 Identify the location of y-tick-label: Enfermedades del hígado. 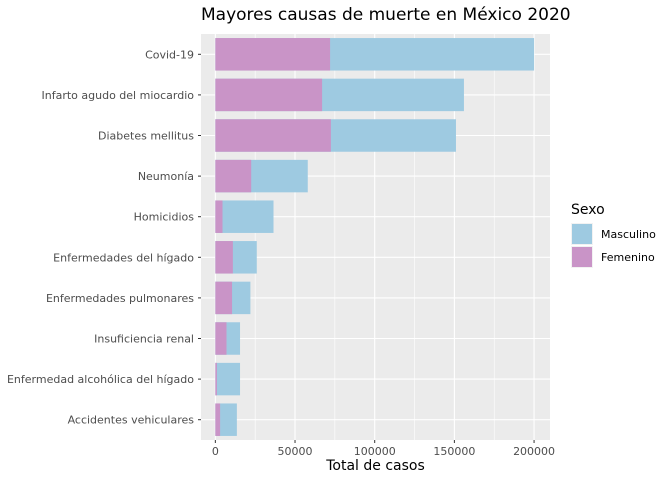
(123, 257).